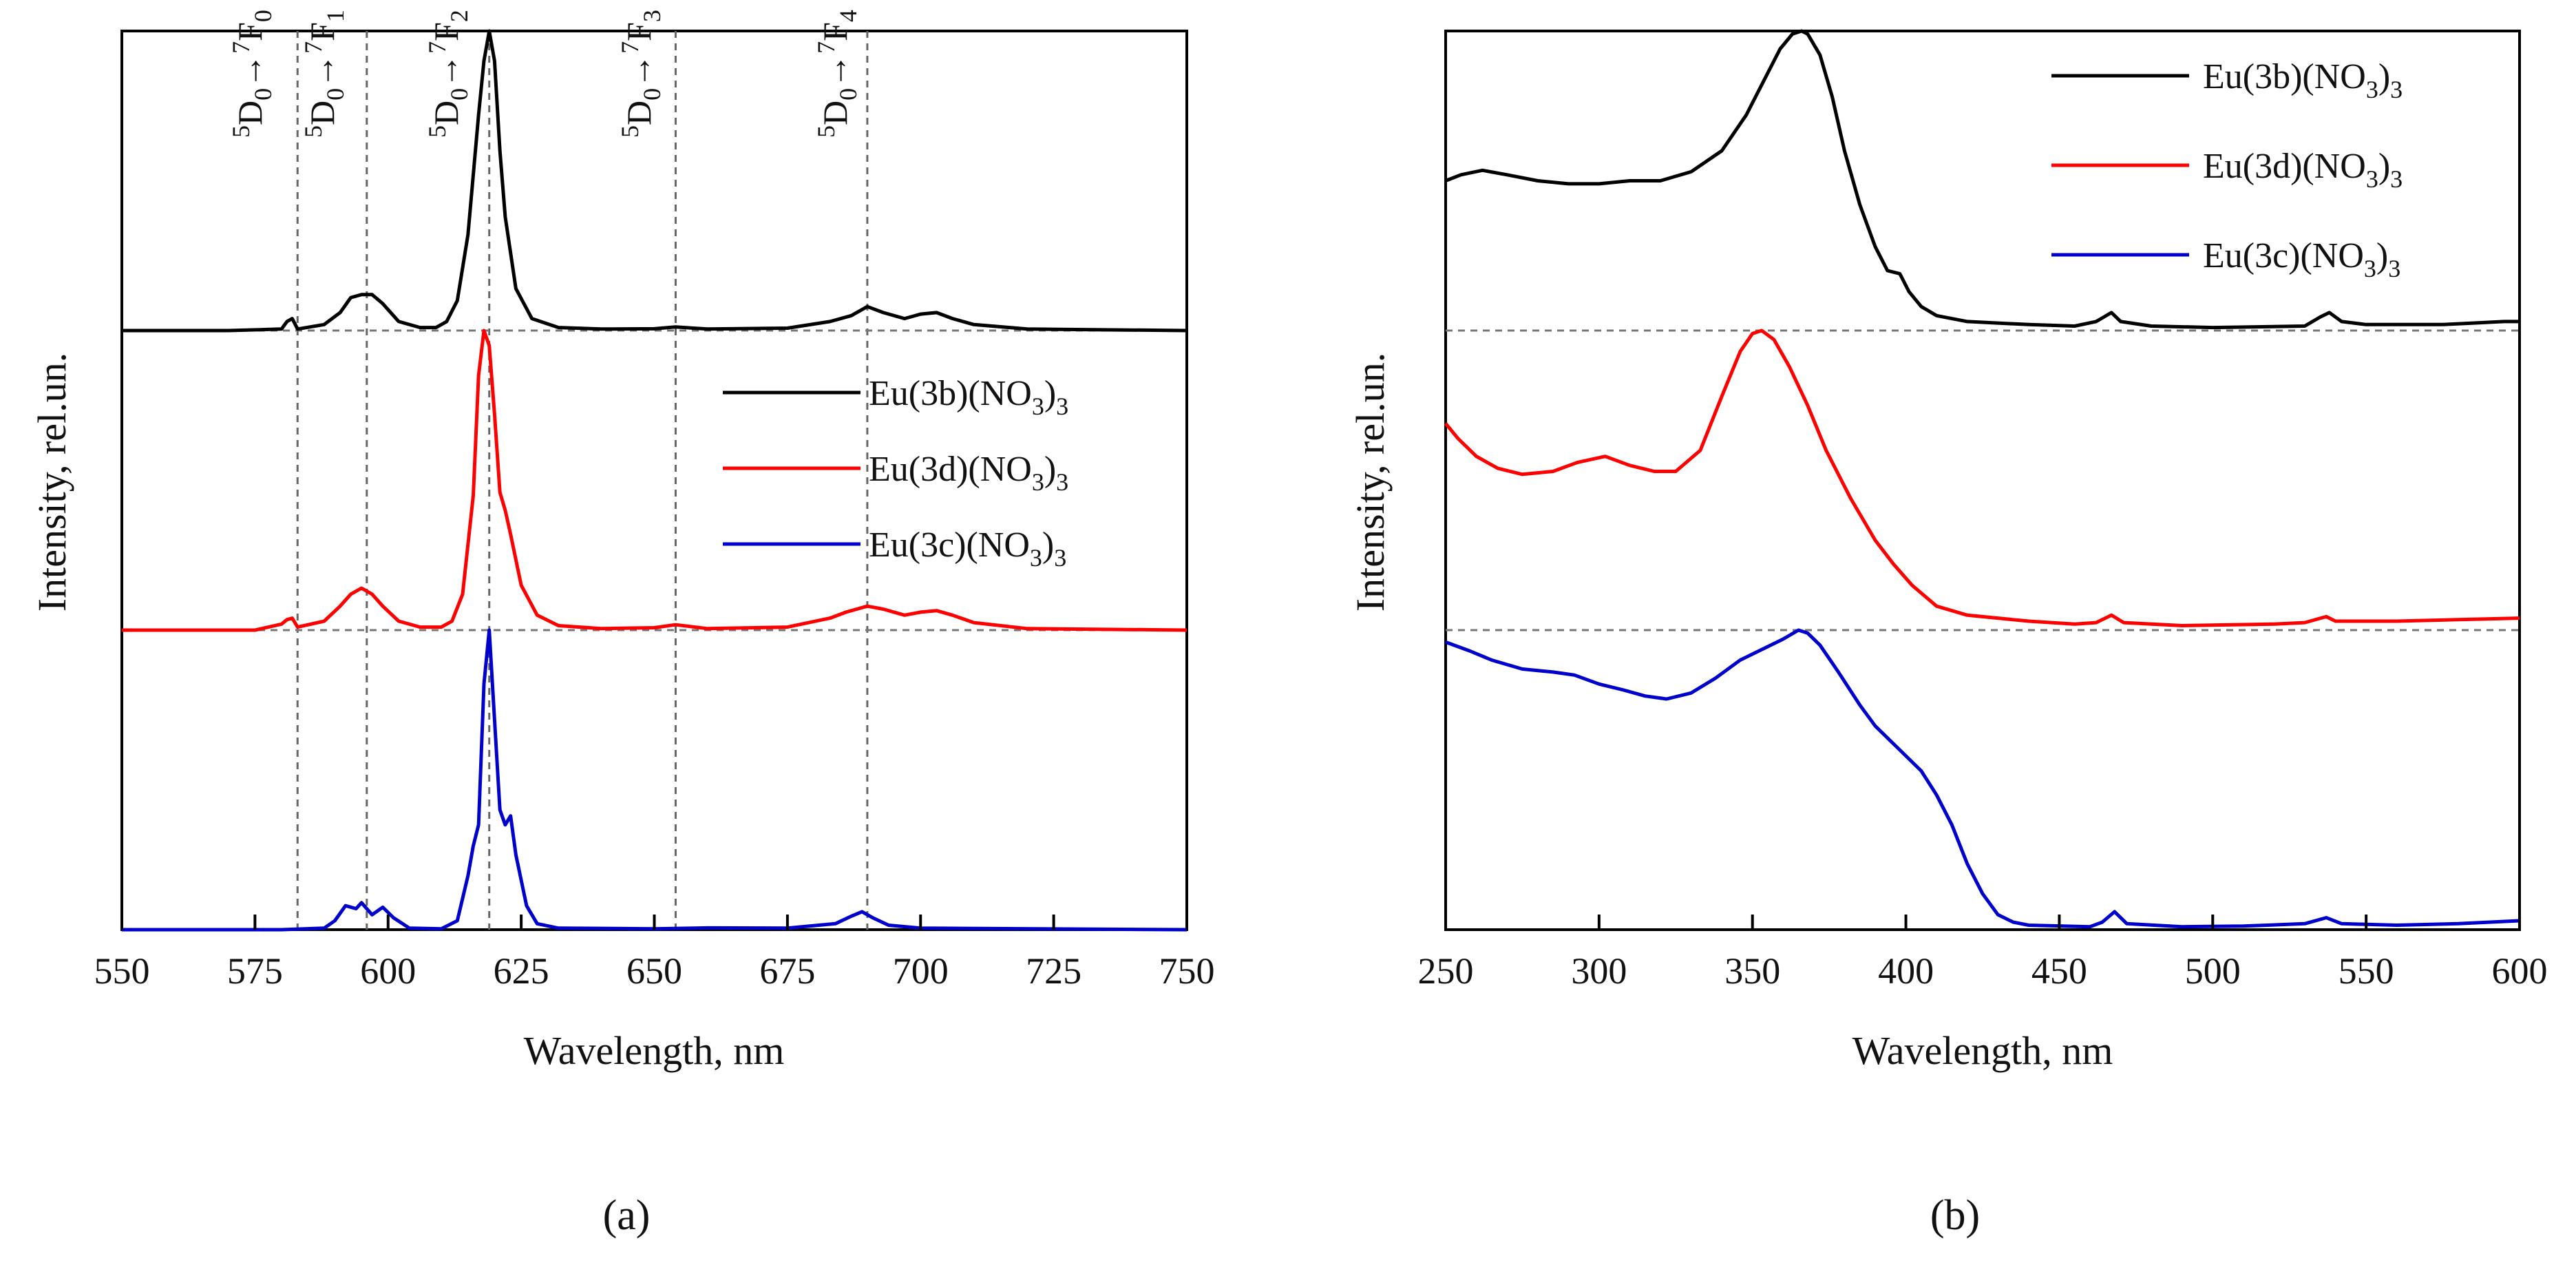  Describe the element at coordinates (545, 74) in the screenshot. I see `transition-labels-a: 5D0→7F0 5D0→7F1 5D0→7F2 5D0→7F3 5D0→7F4` at that location.